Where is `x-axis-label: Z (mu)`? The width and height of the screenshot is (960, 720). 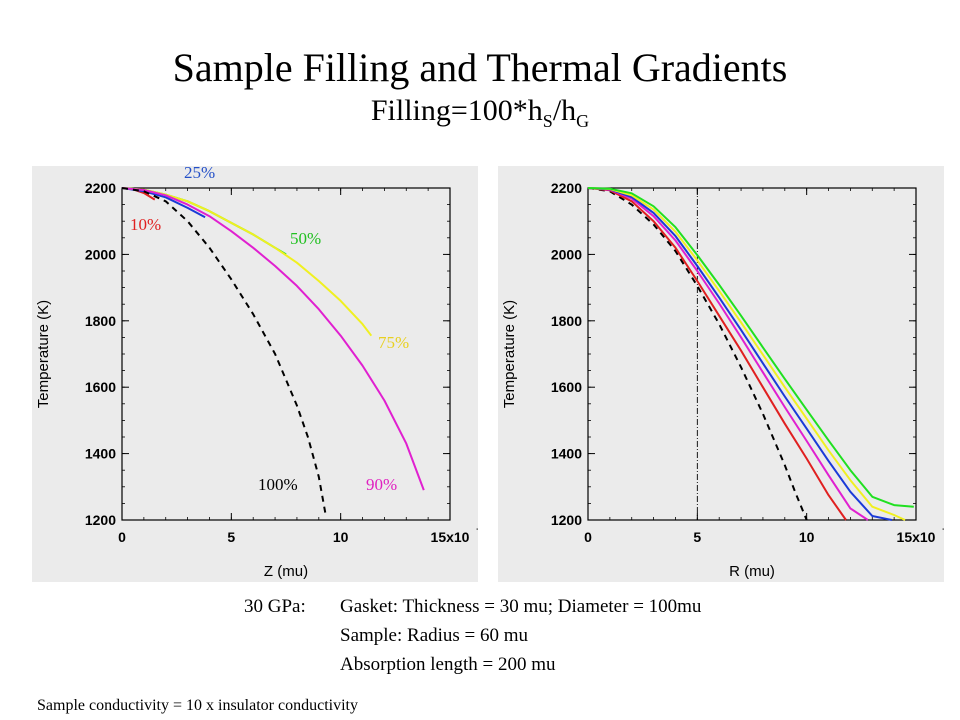
x-axis-label: Z (mu) is located at coordinates (286, 571).